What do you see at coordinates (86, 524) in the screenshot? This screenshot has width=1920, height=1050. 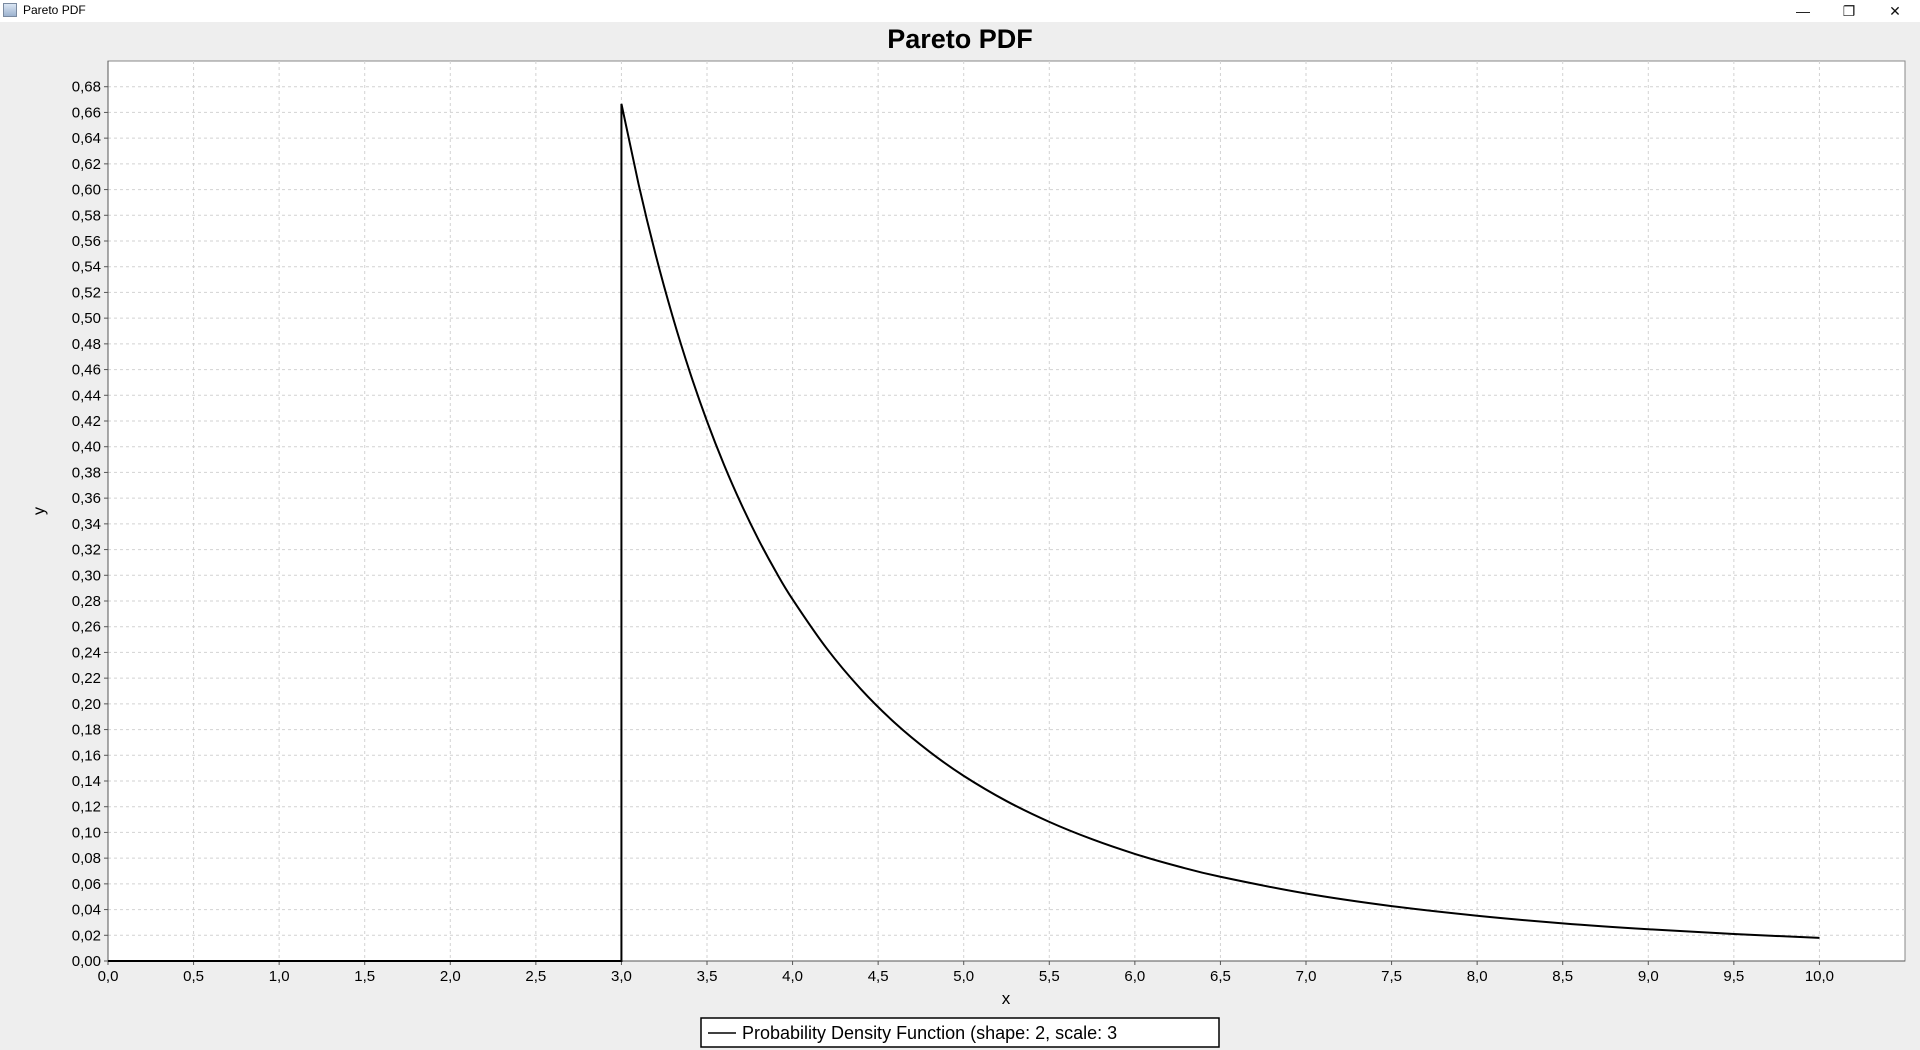 I see `y-tick-label: 0,34` at bounding box center [86, 524].